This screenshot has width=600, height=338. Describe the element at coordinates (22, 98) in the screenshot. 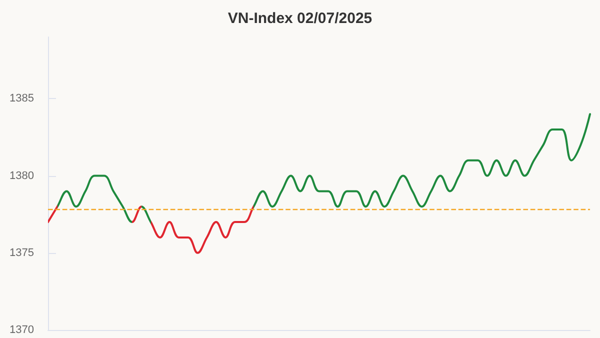

I see `y-tick-label: 1385` at that location.